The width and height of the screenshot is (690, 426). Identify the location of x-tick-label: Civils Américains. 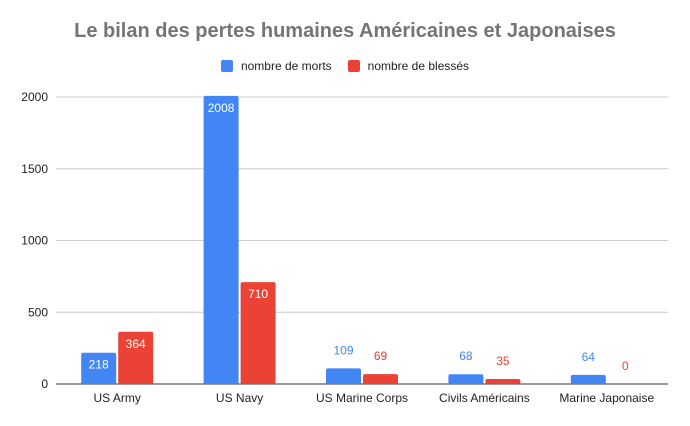
(484, 398).